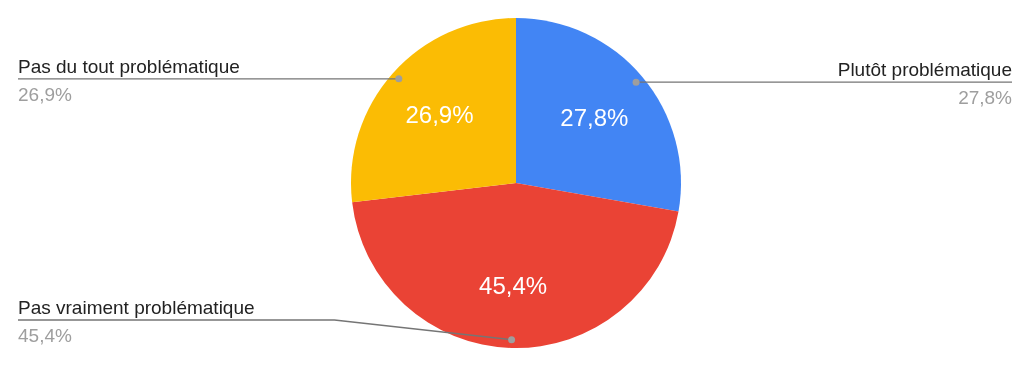 This screenshot has height=366, width=1032. What do you see at coordinates (594, 117) in the screenshot?
I see `data-label: 27,8%` at bounding box center [594, 117].